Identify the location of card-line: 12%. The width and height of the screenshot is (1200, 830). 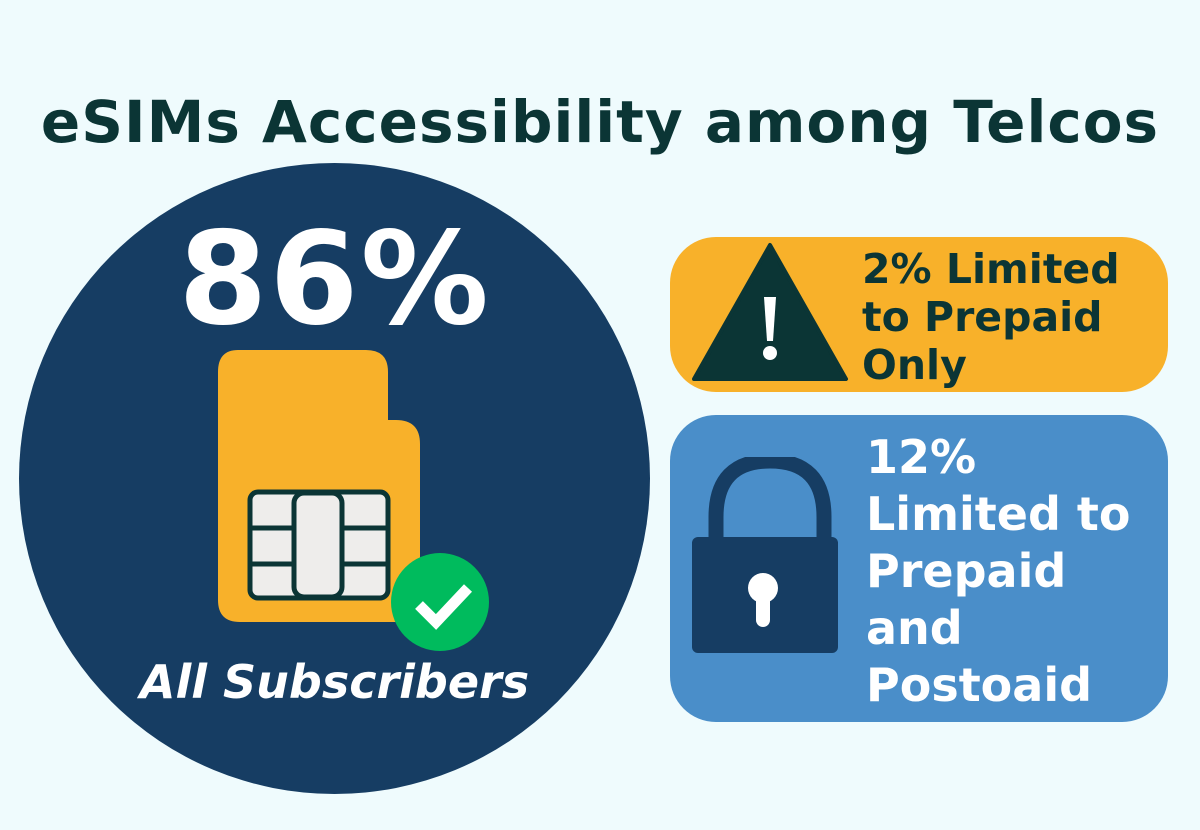
(921, 457).